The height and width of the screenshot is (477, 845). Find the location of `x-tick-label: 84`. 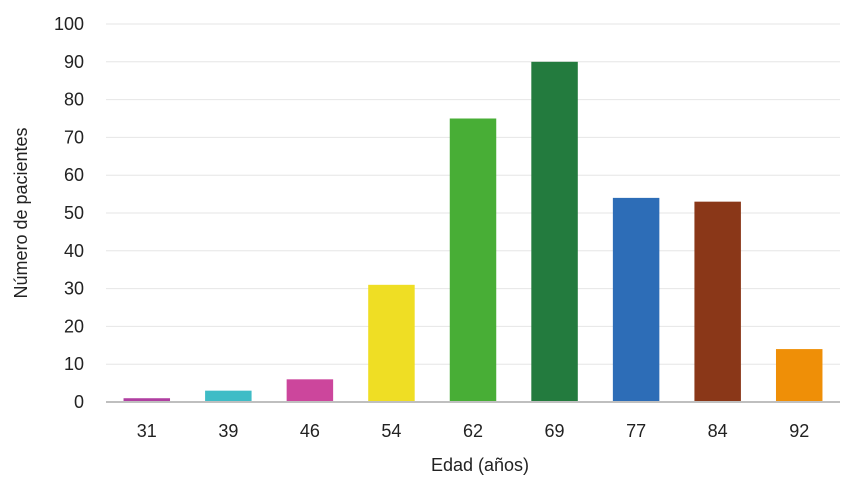

x-tick-label: 84 is located at coordinates (718, 431).